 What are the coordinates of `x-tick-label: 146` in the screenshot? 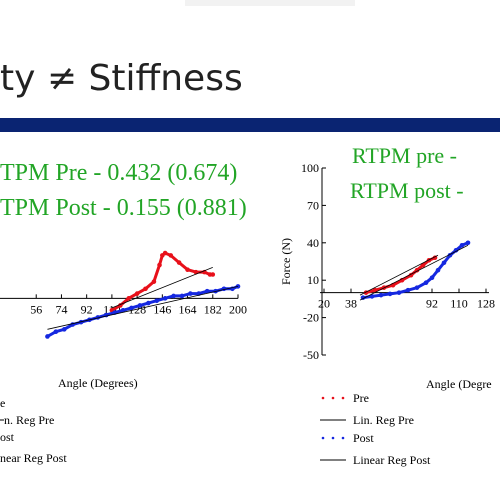 It's located at (162, 309).